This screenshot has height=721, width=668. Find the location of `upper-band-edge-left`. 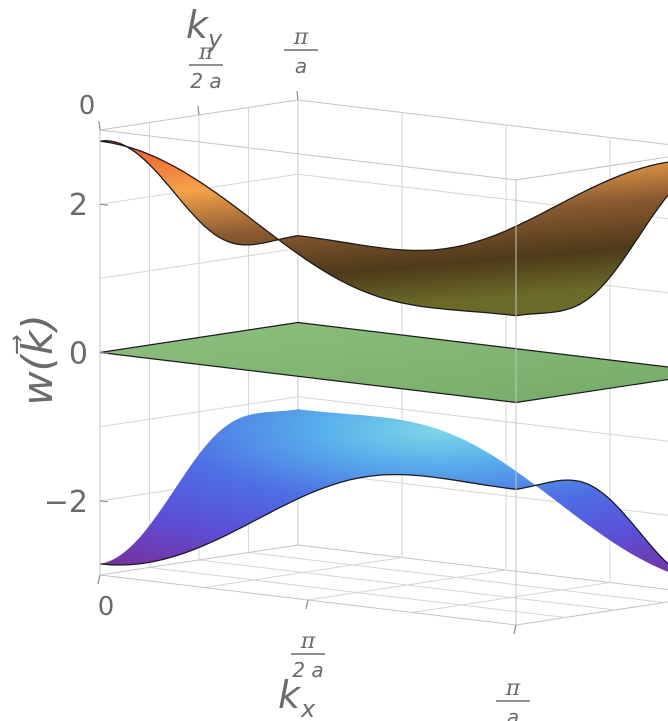

upper-band-edge-left is located at coordinates (199, 193).